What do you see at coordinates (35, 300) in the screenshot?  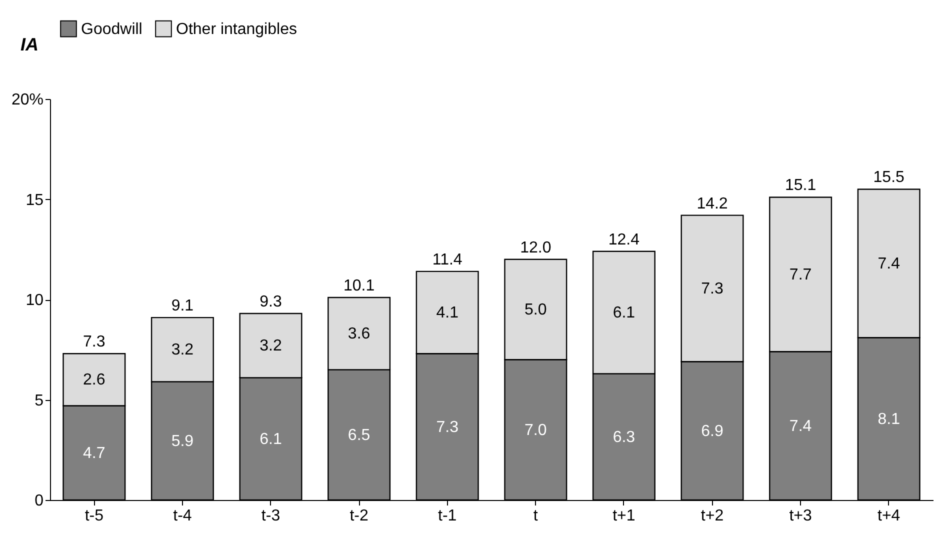 I see `y-tick-label: 10` at bounding box center [35, 300].